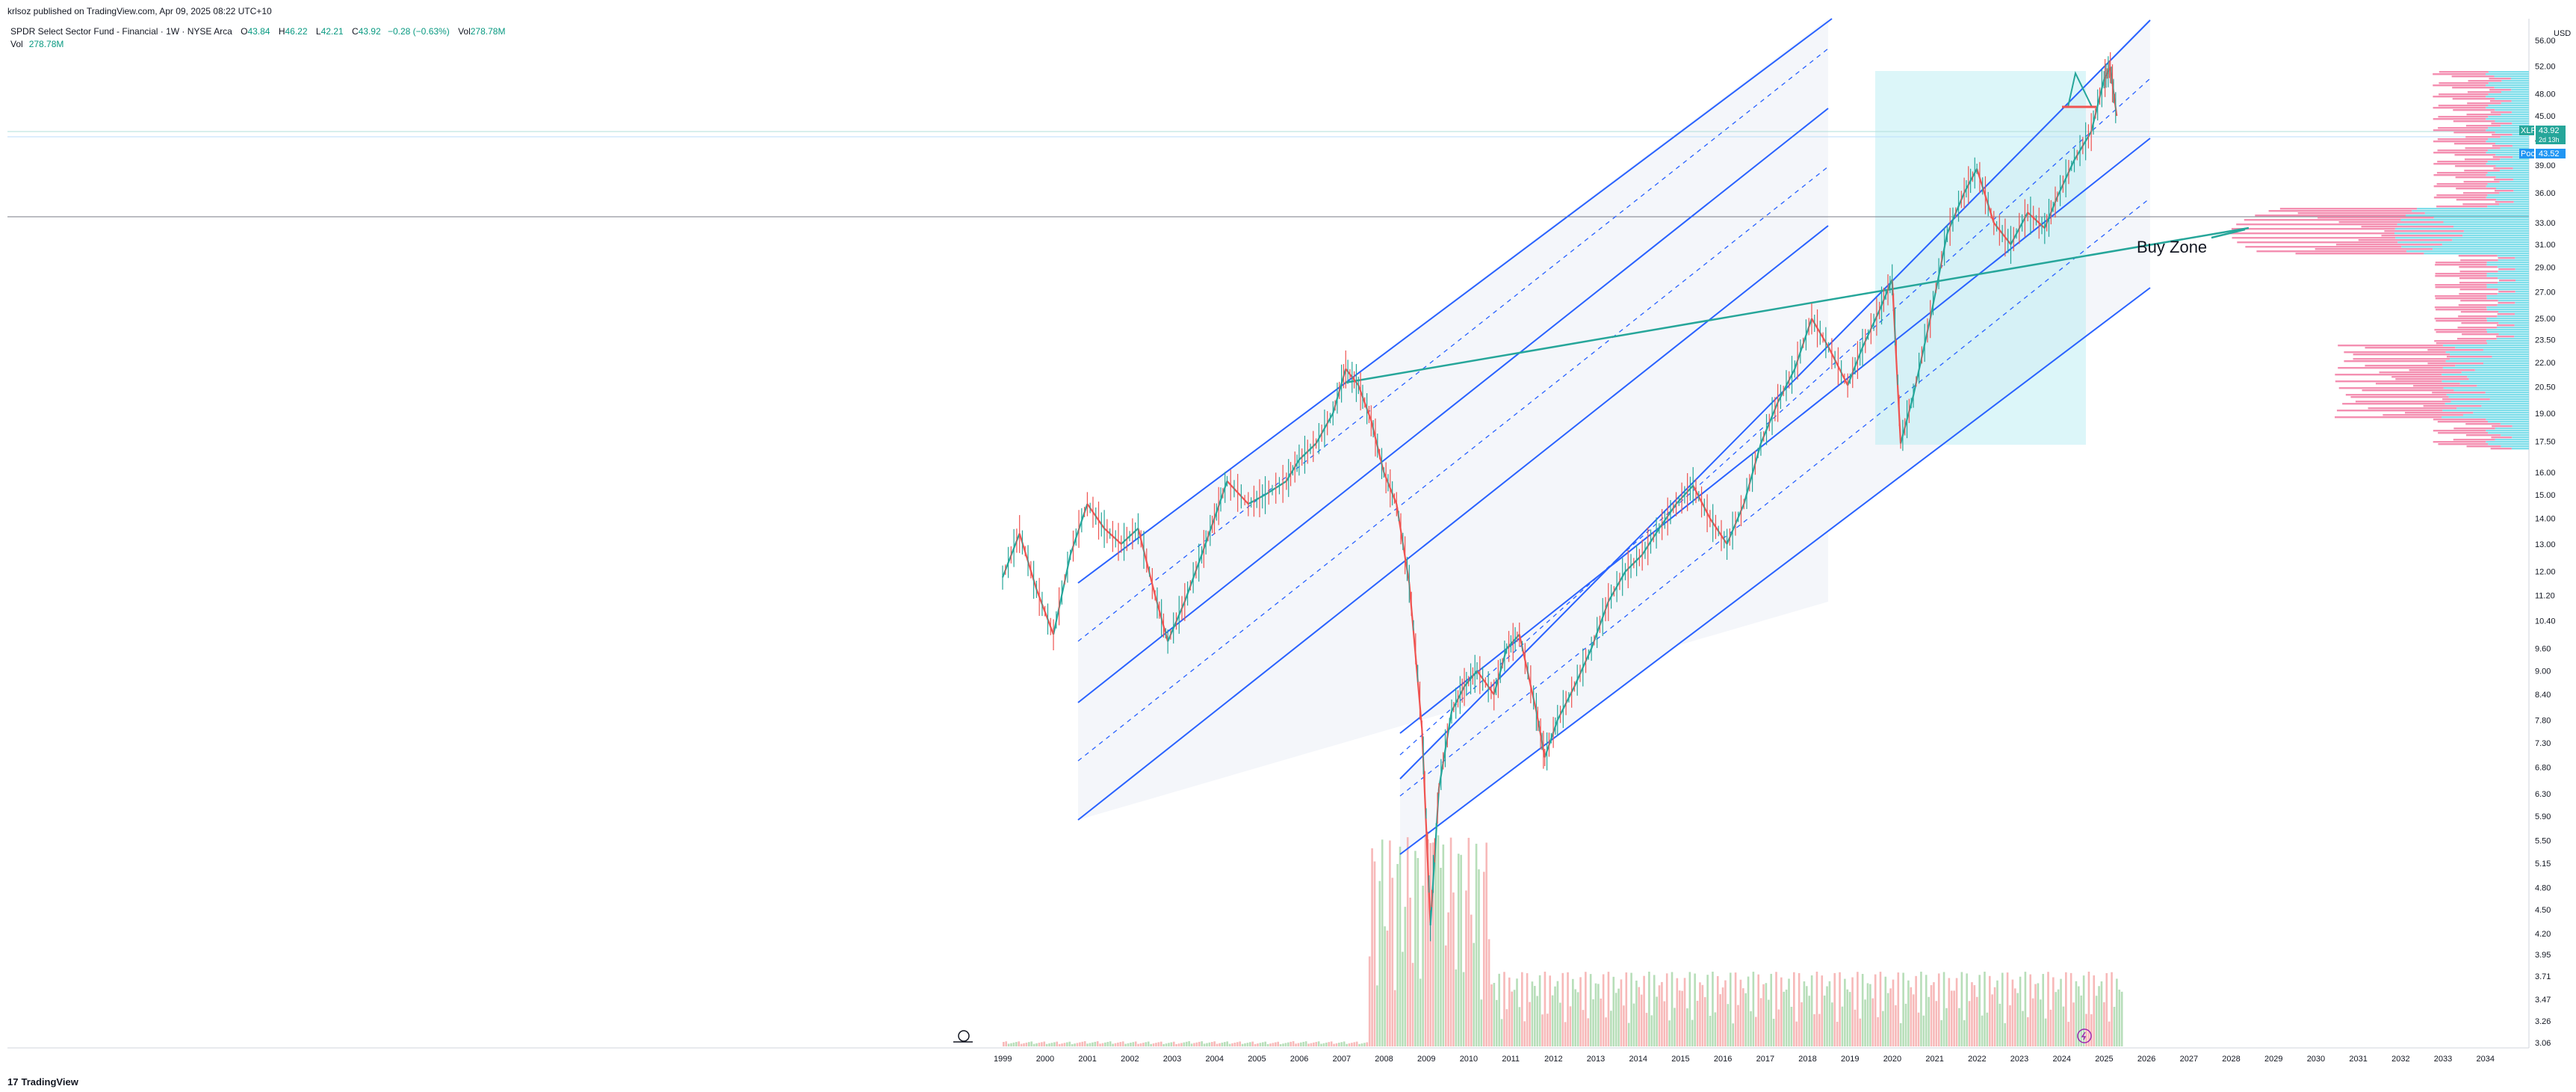 The image size is (2576, 1092). I want to click on x-tick-label: 1999, so click(1003, 1059).